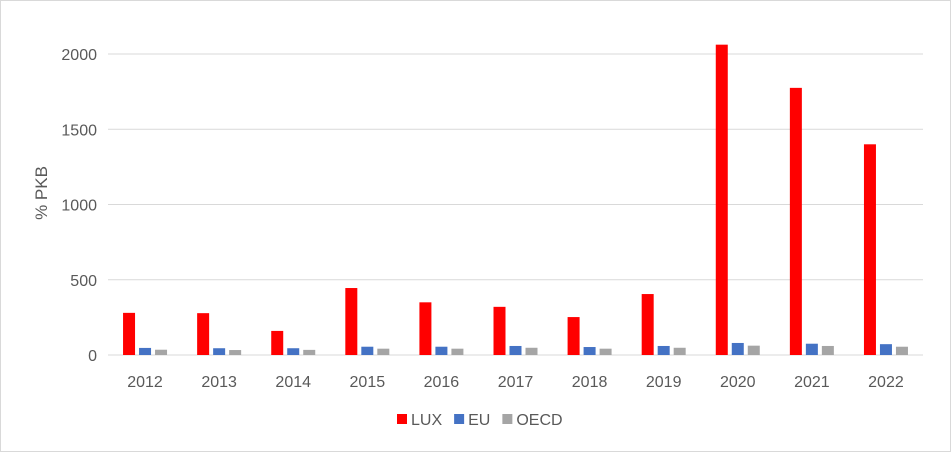 The height and width of the screenshot is (452, 951). I want to click on legend: LUX EU OECD, so click(480, 420).